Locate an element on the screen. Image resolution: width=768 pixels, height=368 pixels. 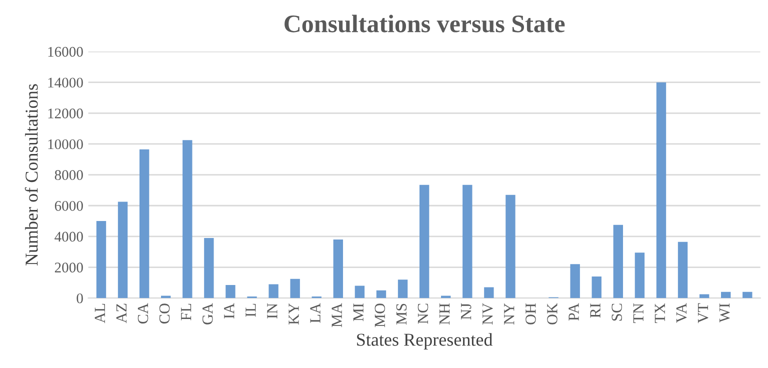
y-tick-label: 10000 is located at coordinates (65, 144).